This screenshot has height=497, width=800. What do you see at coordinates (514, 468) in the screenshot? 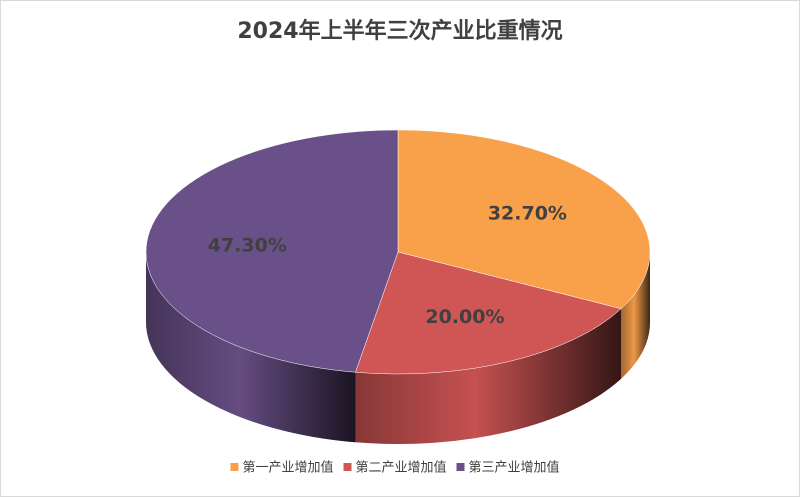
I see `legend-label: 第三产业增加值` at bounding box center [514, 468].